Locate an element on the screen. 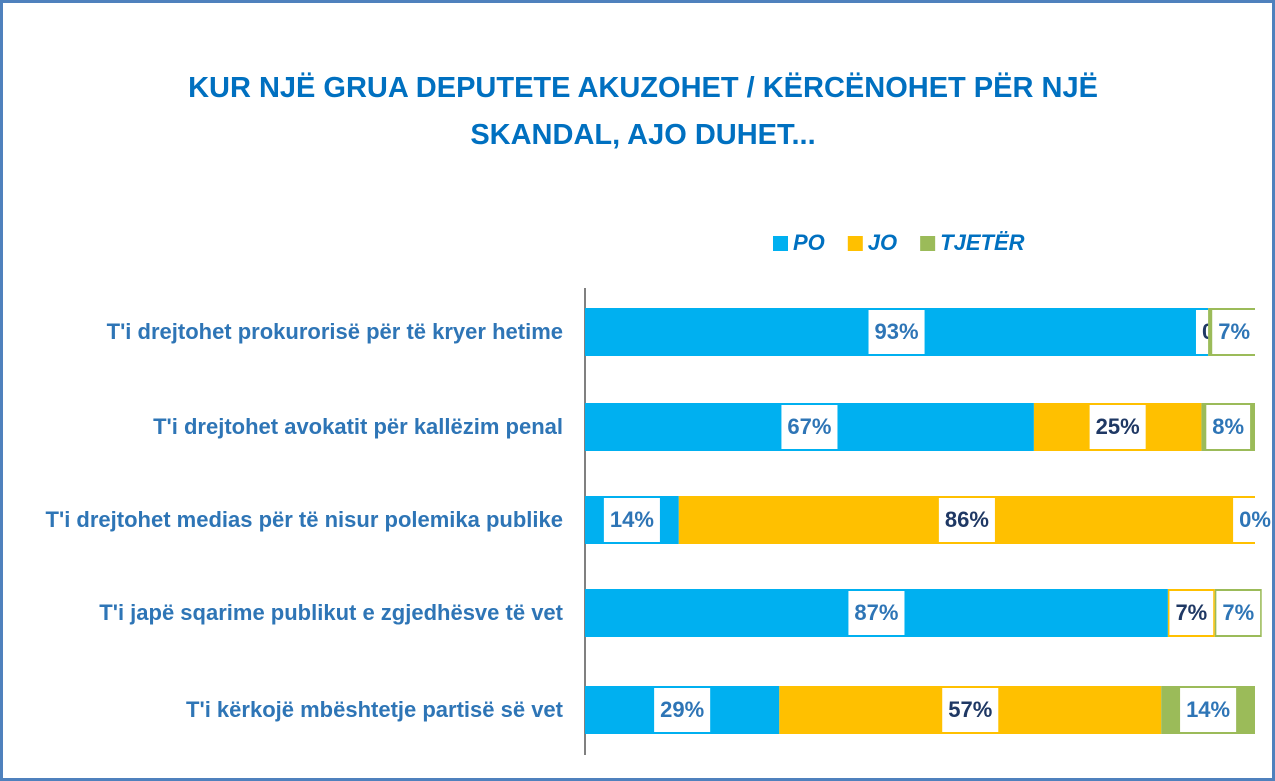 This screenshot has height=781, width=1275. data-label: 93% is located at coordinates (897, 331).